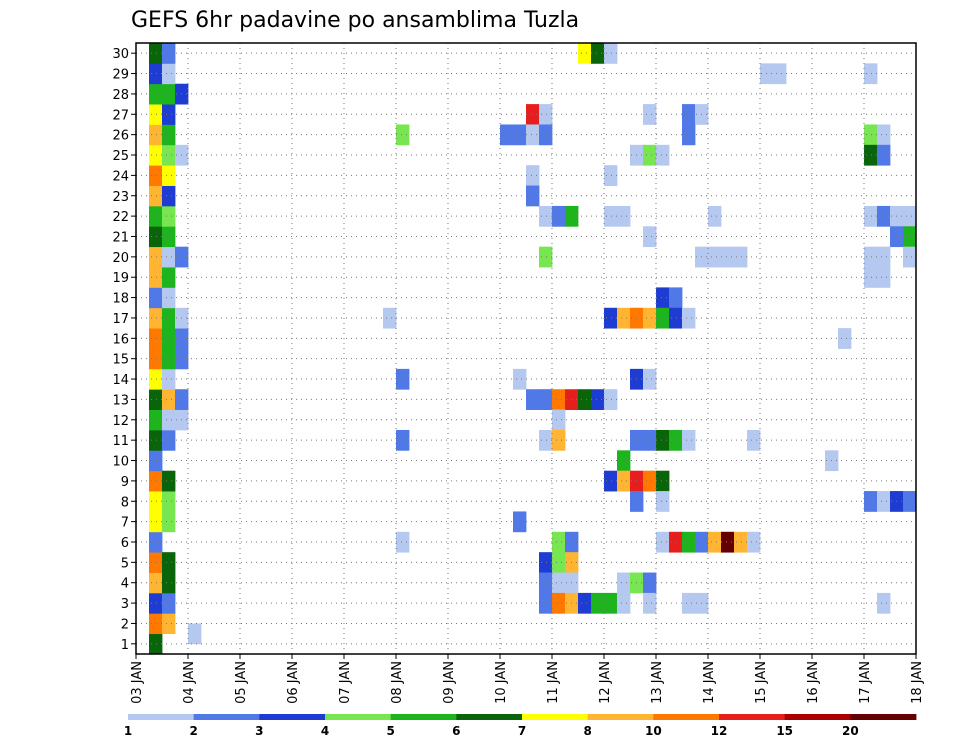 The width and height of the screenshot is (960, 742). Describe the element at coordinates (390, 731) in the screenshot. I see `colorbar-label: 5` at that location.